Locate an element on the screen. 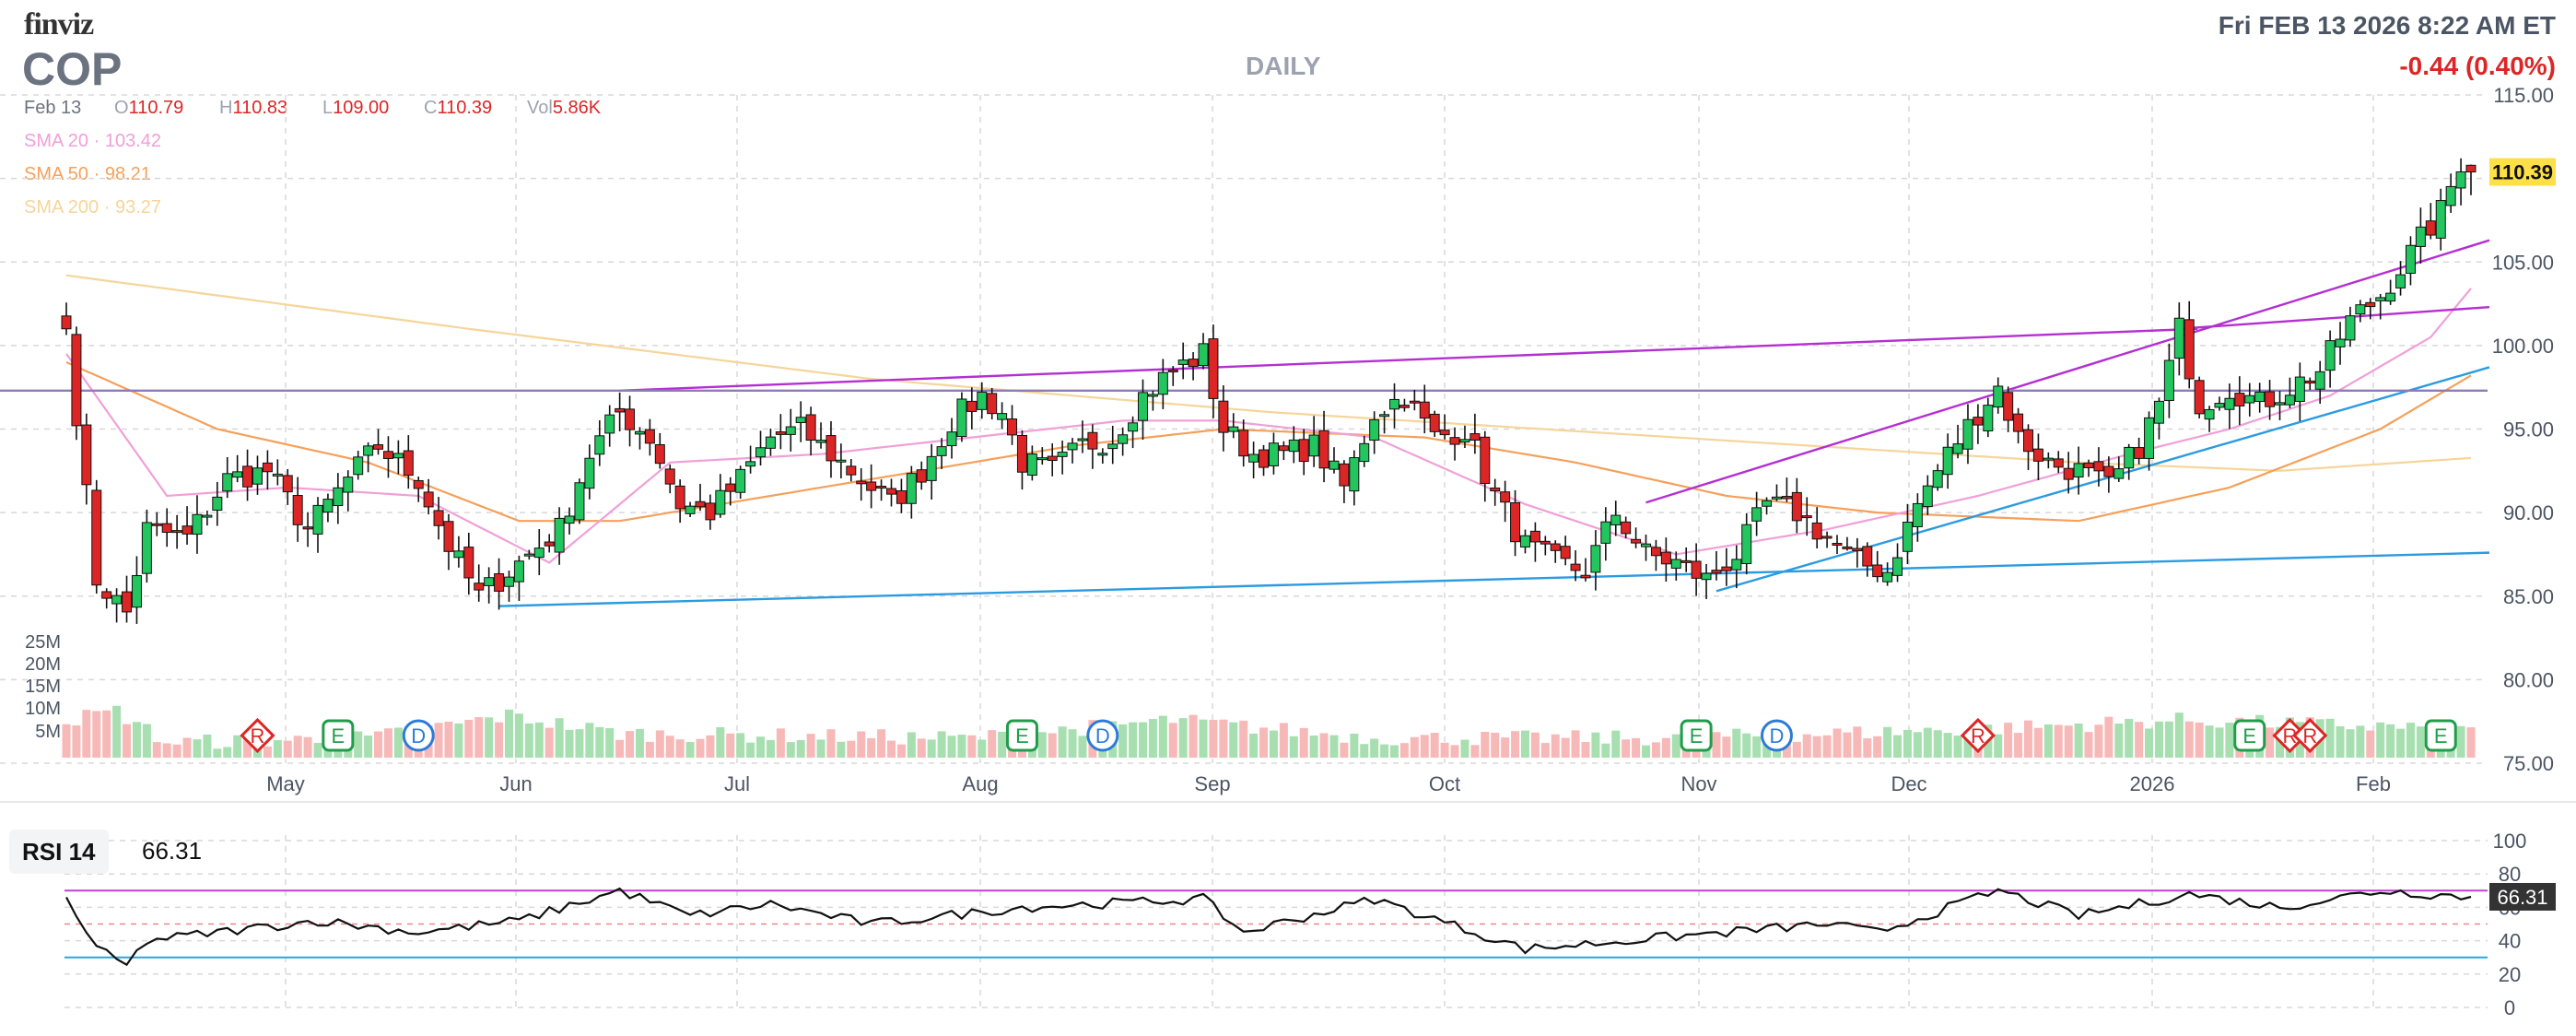 This screenshot has width=2576, height=1036. rsi-indicator-label: RSI 14 is located at coordinates (59, 852).